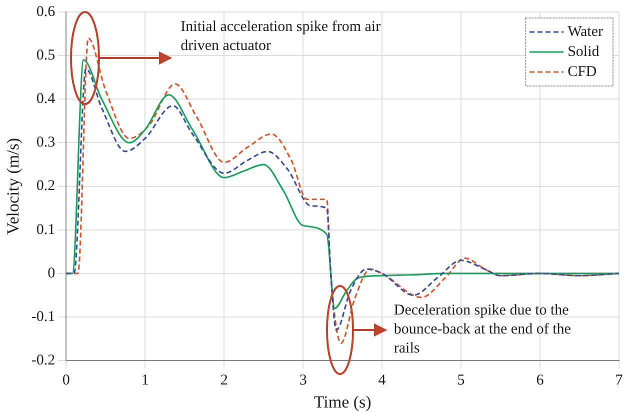  What do you see at coordinates (145, 380) in the screenshot?
I see `x-tick-label: 1` at bounding box center [145, 380].